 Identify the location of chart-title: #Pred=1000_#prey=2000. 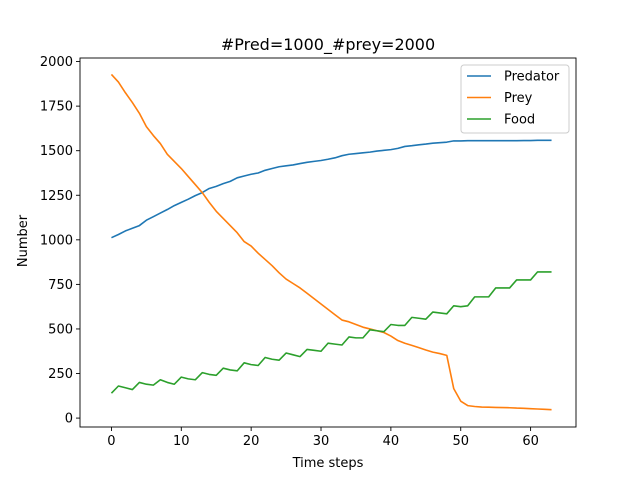
(328, 45).